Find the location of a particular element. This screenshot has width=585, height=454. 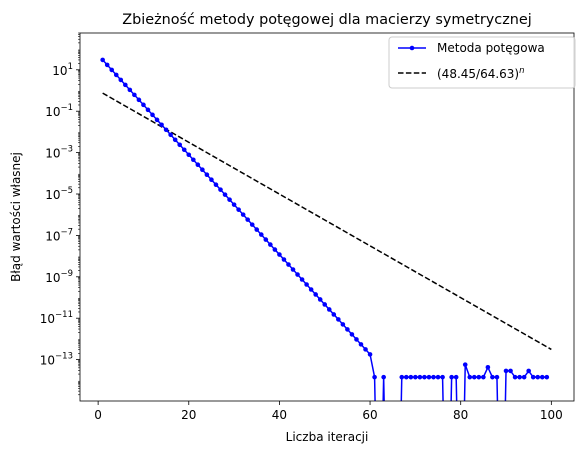

y-tick-label: 10⁻¹³ is located at coordinates (56, 360).